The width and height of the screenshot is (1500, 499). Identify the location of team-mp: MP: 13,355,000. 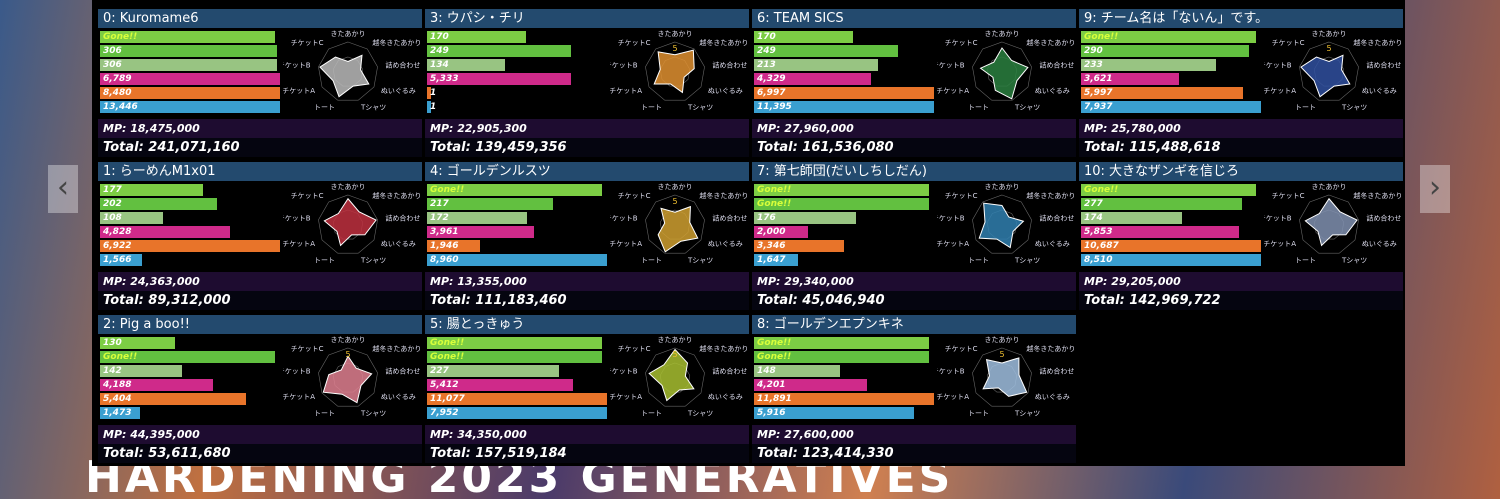
(587, 281).